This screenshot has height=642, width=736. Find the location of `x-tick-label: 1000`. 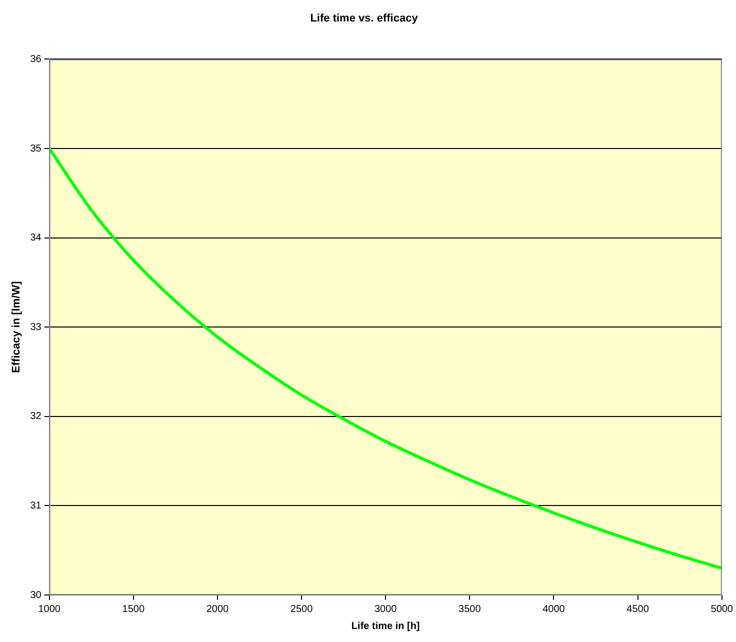

x-tick-label: 1000 is located at coordinates (49, 609).